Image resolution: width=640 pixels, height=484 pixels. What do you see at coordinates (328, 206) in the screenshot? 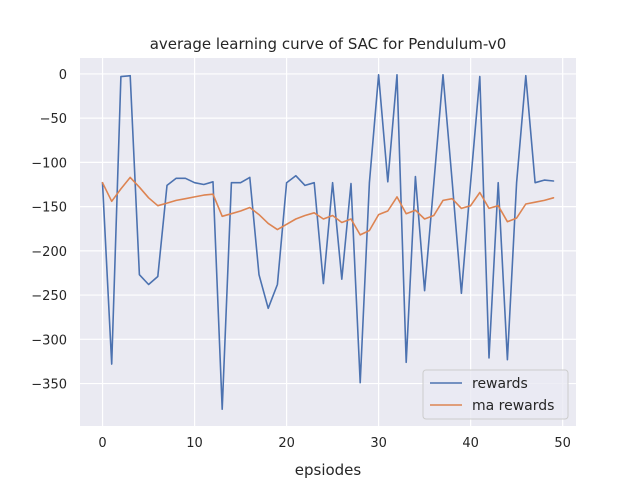
I see `series-line-ma-rewards` at bounding box center [328, 206].